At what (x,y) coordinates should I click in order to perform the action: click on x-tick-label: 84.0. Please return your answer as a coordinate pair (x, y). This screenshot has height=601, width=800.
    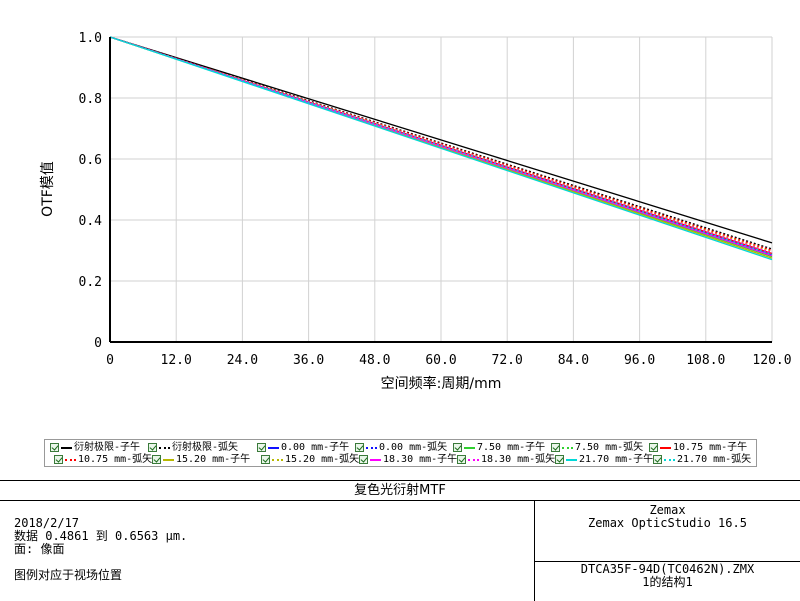
    Looking at the image, I should click on (573, 360).